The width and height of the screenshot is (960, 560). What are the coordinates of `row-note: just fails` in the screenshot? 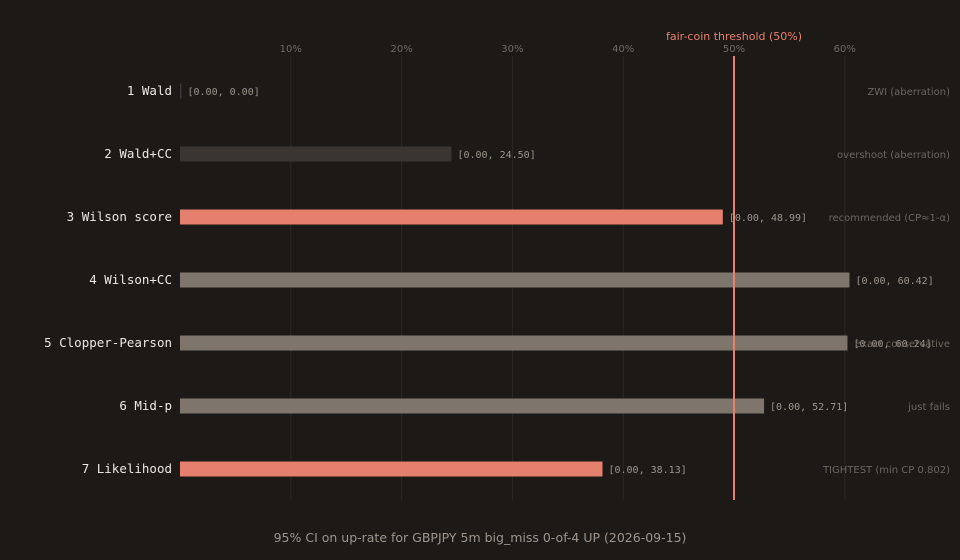 It's located at (928, 407).